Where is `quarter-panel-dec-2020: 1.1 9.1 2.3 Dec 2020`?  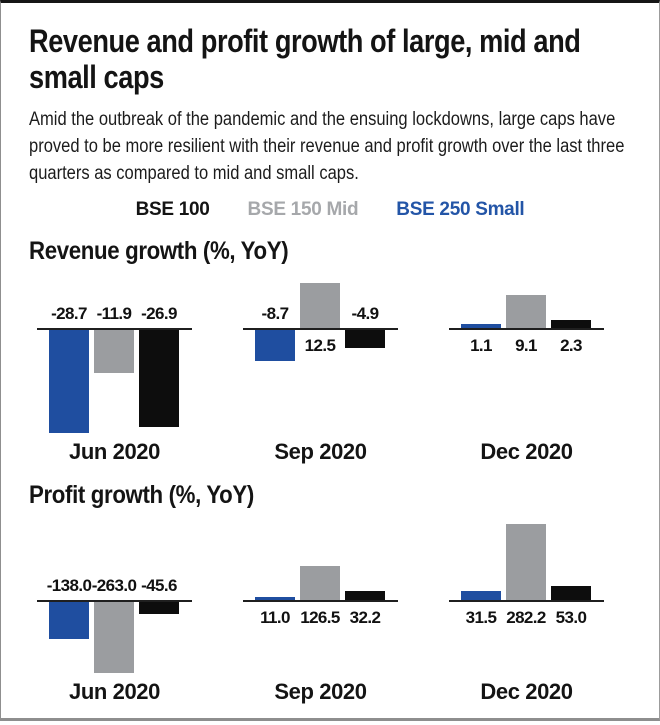 quarter-panel-dec-2020: 1.1 9.1 2.3 Dec 2020 is located at coordinates (526, 368).